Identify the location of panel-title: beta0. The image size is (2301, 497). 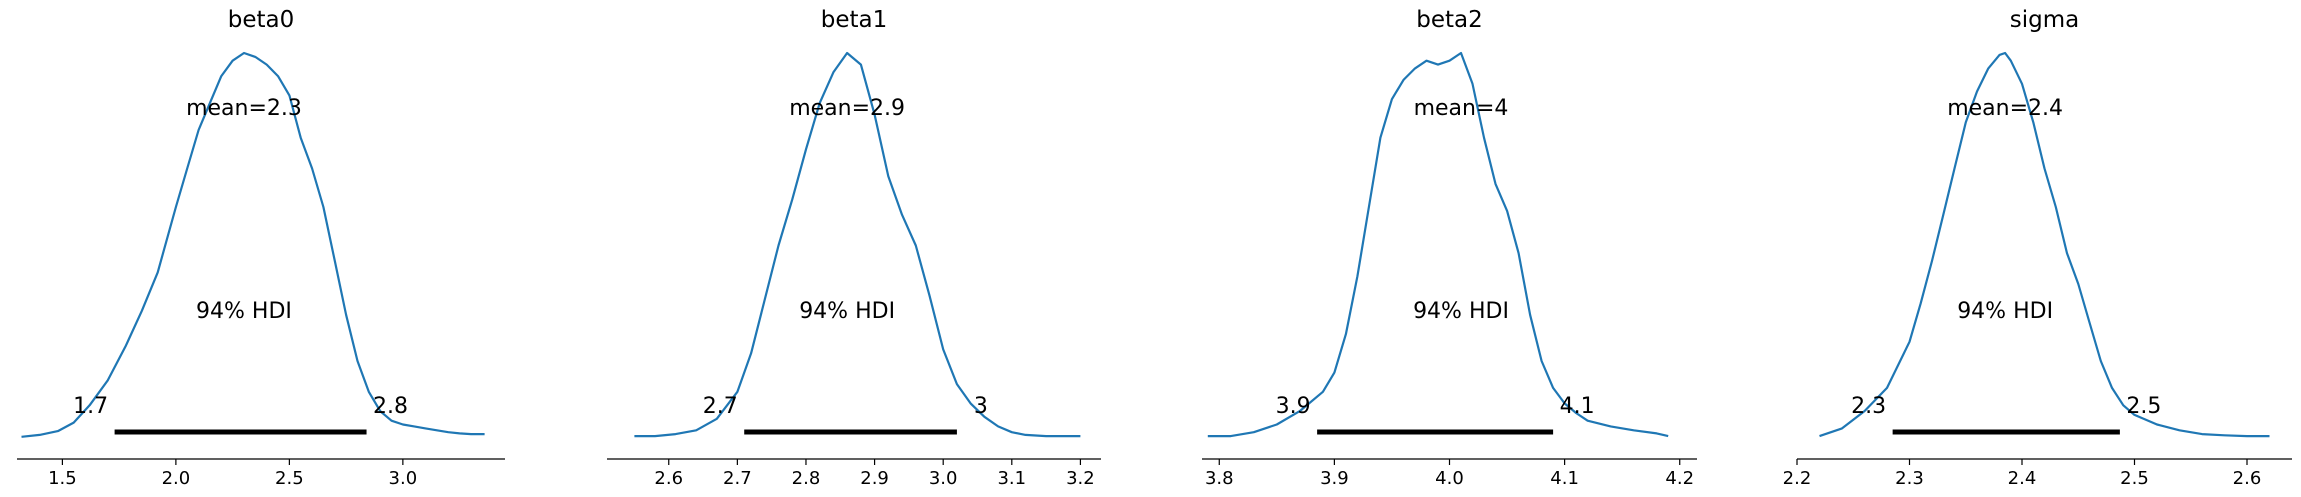
(261, 20).